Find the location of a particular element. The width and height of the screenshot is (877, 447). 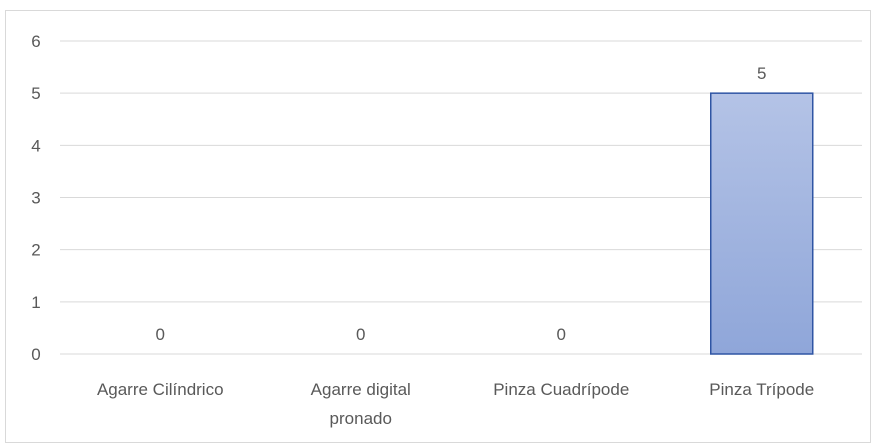

y-axis-tick-labels: 0 1 2 3 4 5 6 is located at coordinates (35, 198).